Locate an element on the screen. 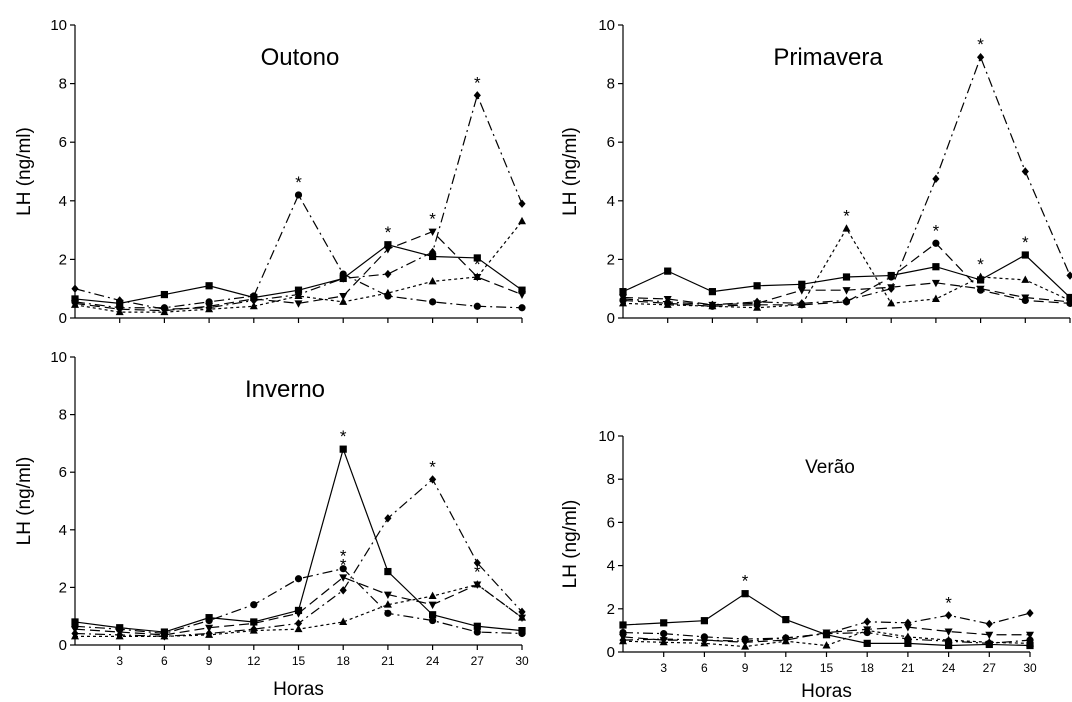  x-tick-label: 15 is located at coordinates (827, 668).